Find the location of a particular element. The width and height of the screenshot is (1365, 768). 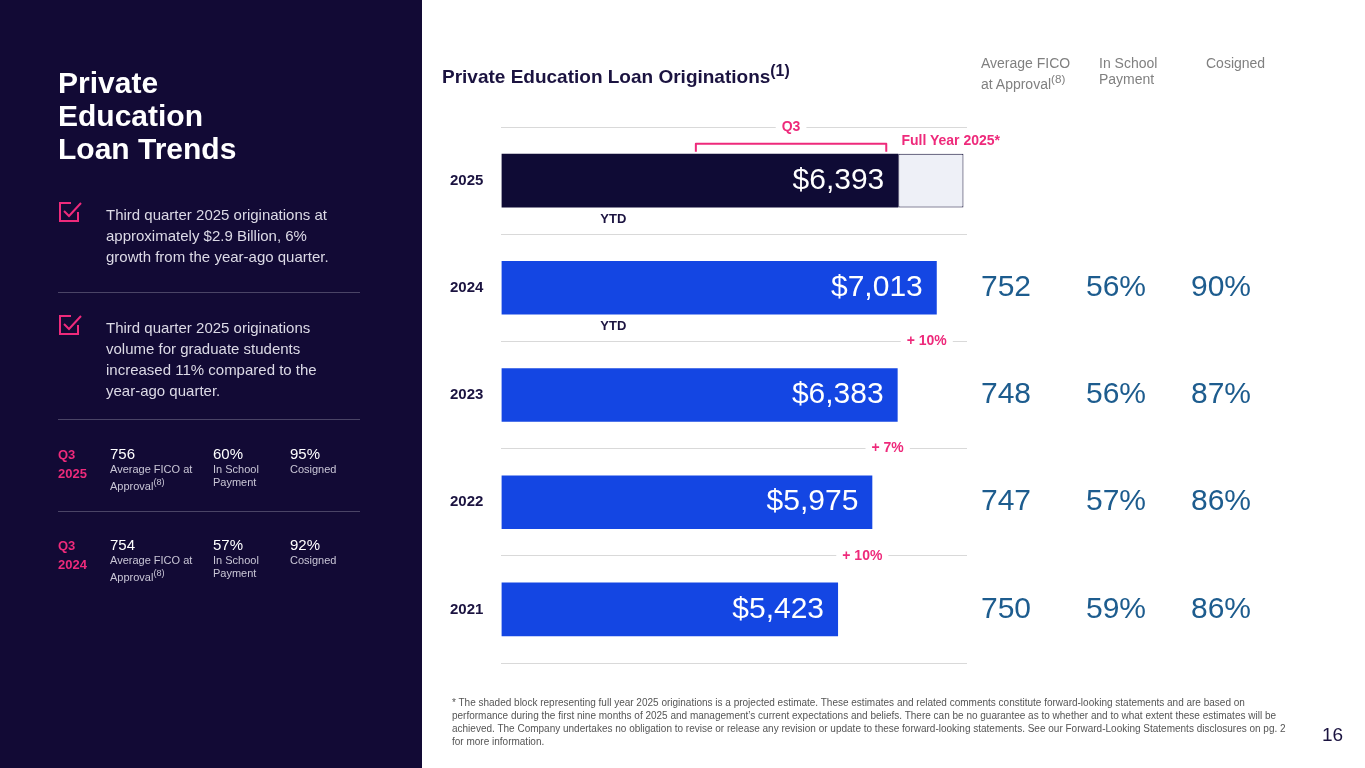

text: * The shaded block representing full year 2025 originations is a projected estimate. These estimates and related comments constitute forward-looking statements and are based on performance during the first nine months of 2025 and management’s current expectations and beliefs. There can be no guarantee as to whether and to what extent these estimates will be achieved. The Company undertakes no obligation to revise or release any revision or update to these forward-looking statements. See our Forward-Looking Statements disclosures on pg. 2 for more information. is located at coordinates (869, 722).